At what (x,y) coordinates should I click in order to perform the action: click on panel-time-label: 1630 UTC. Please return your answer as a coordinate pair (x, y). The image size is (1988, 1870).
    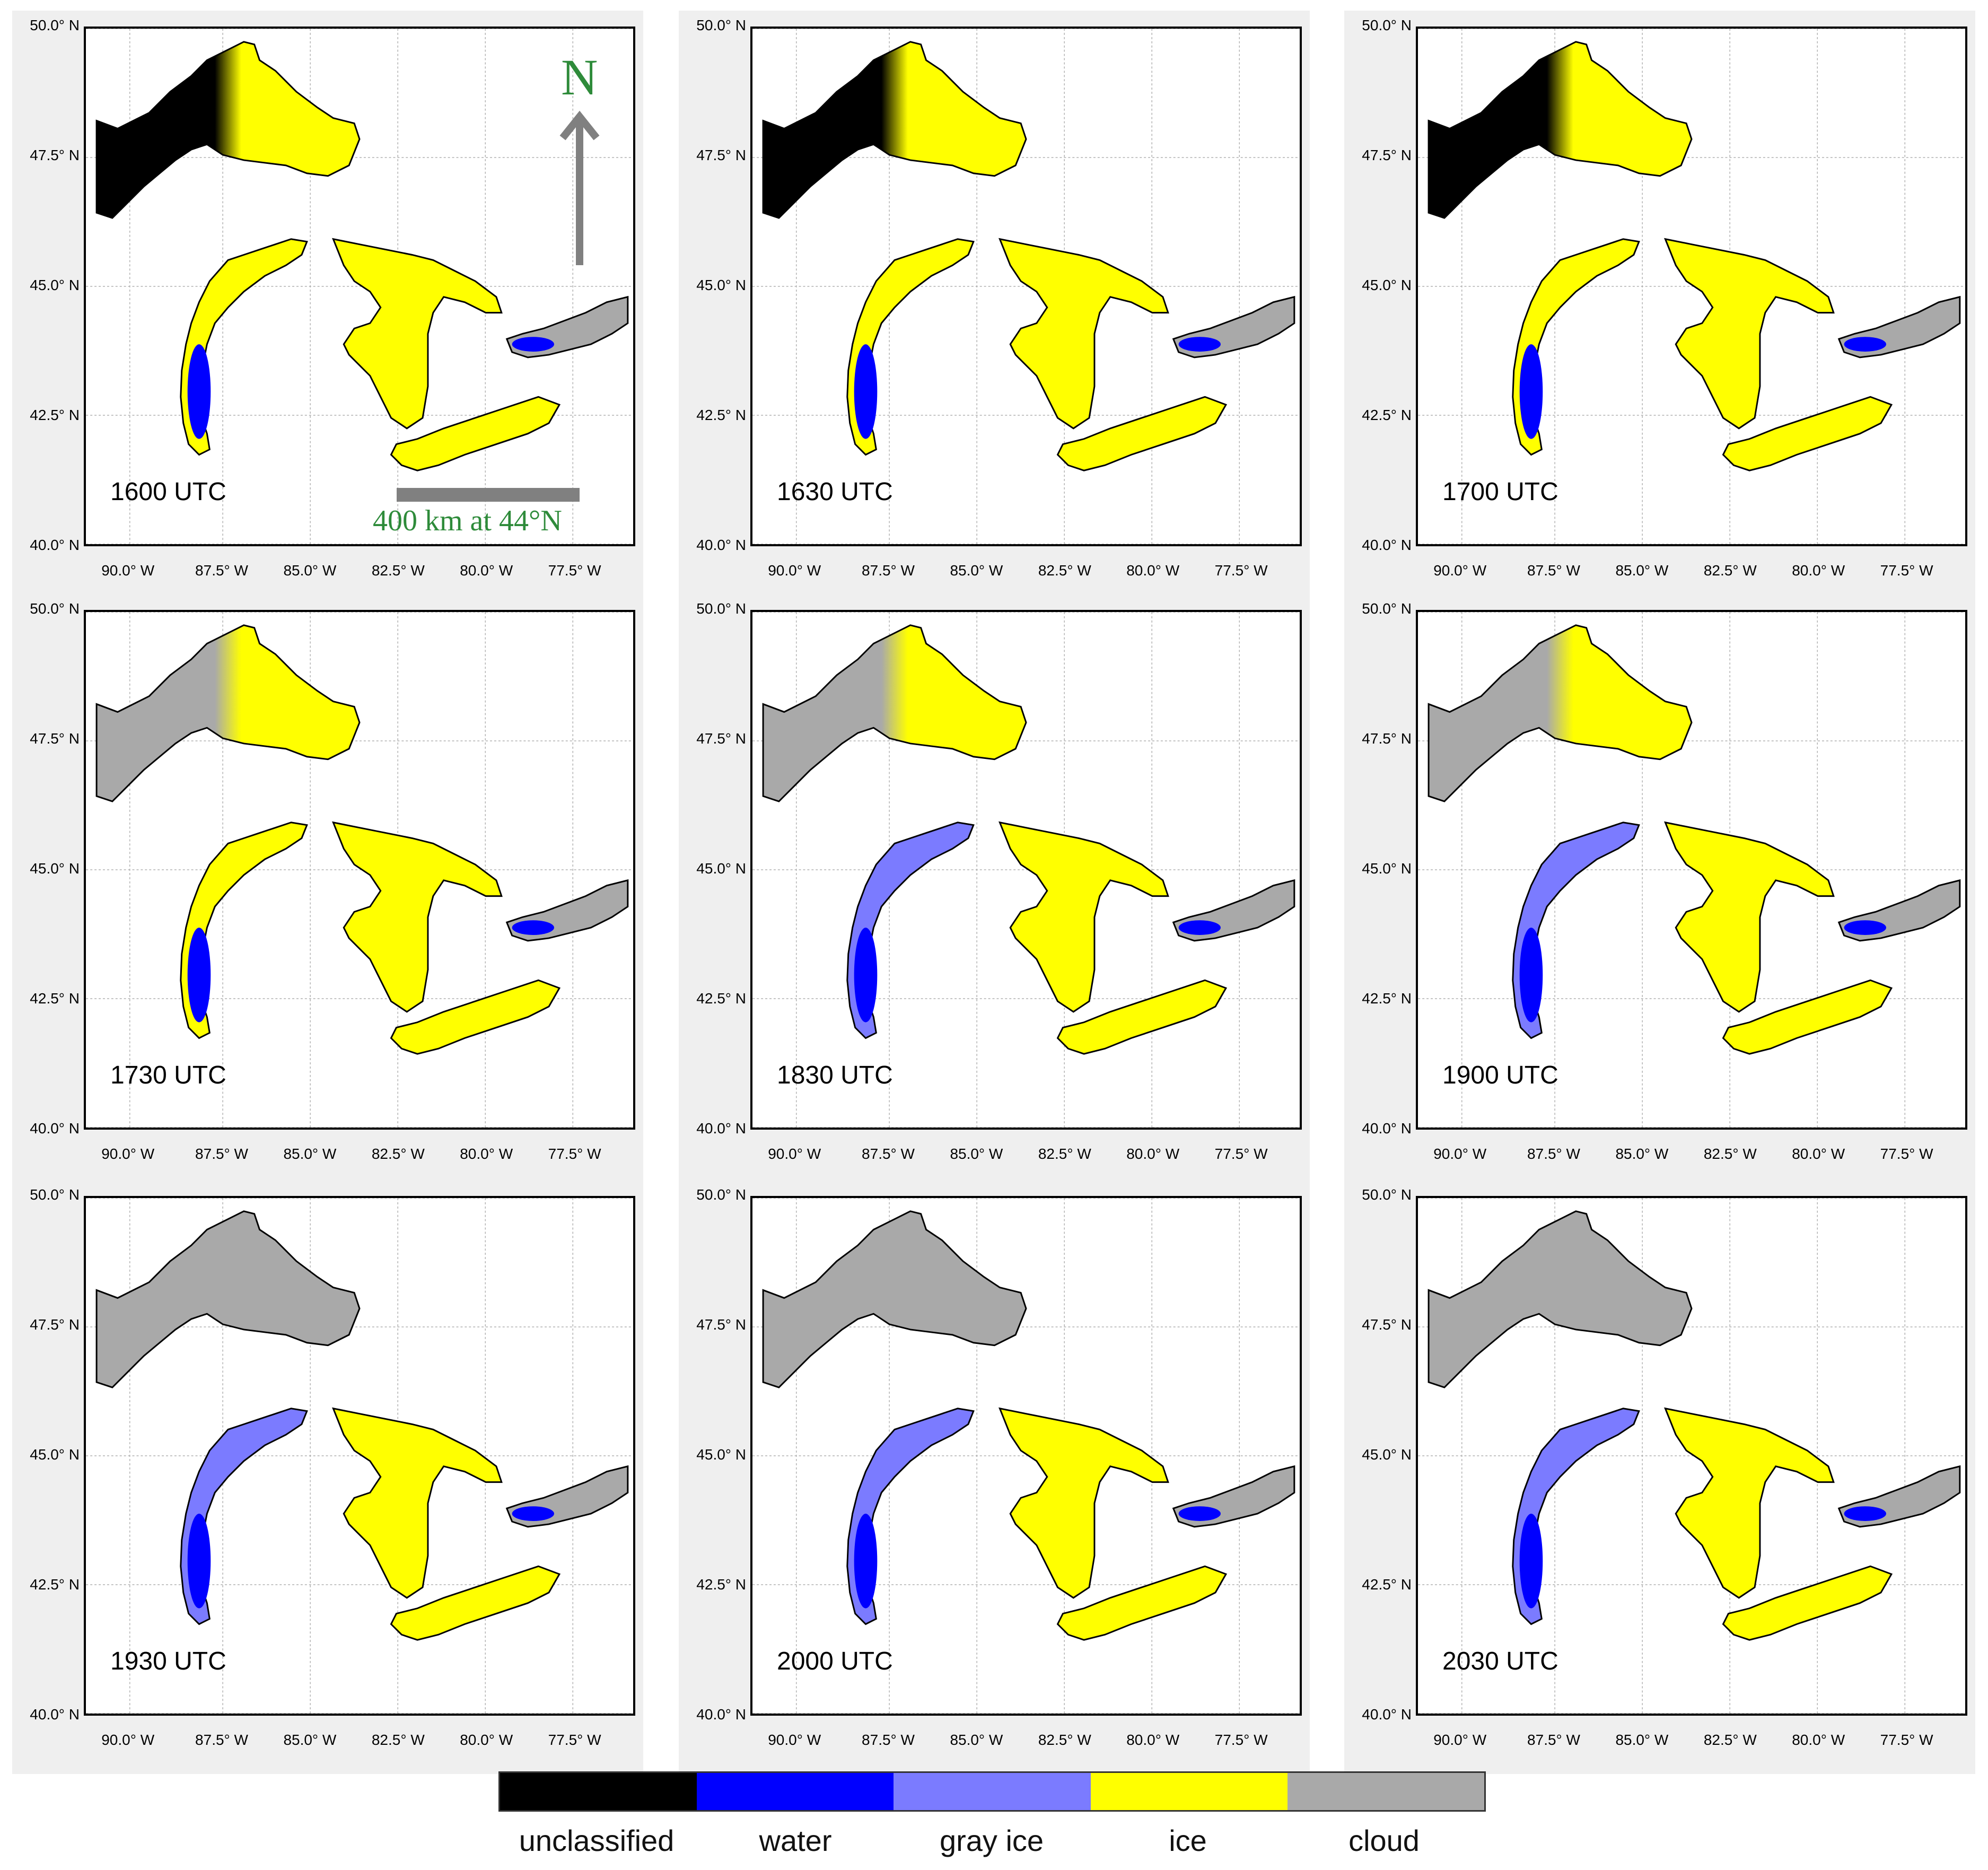
    Looking at the image, I should click on (835, 492).